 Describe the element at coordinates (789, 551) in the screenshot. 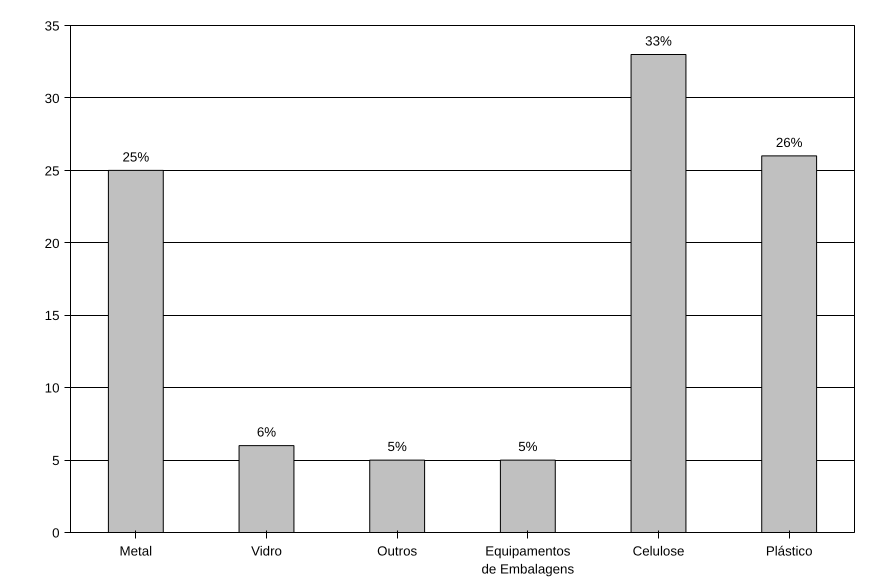

I see `x-tick-label: Plástico` at that location.